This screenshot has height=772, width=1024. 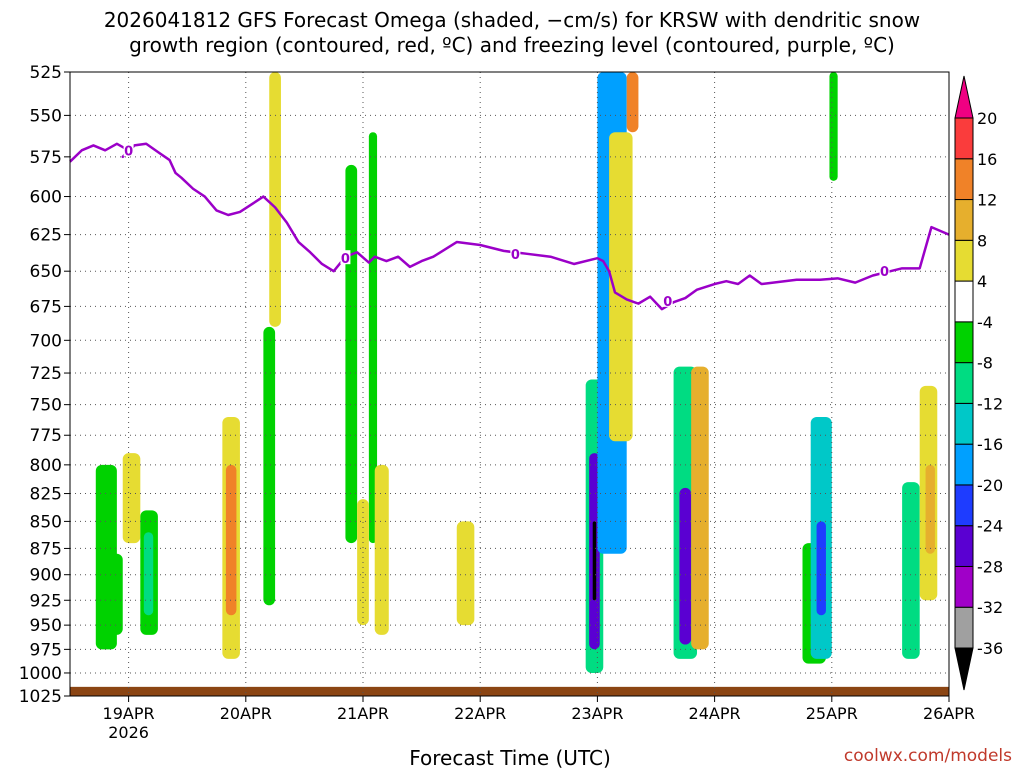 What do you see at coordinates (46, 436) in the screenshot?
I see `y-tick-label: 775` at bounding box center [46, 436].